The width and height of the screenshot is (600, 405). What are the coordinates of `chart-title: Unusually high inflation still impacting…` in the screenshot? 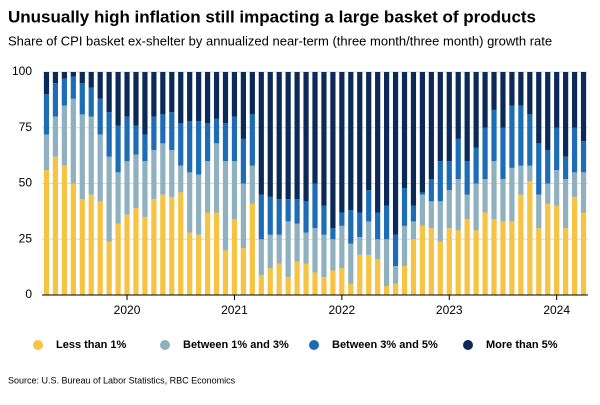 It's located at (272, 16).